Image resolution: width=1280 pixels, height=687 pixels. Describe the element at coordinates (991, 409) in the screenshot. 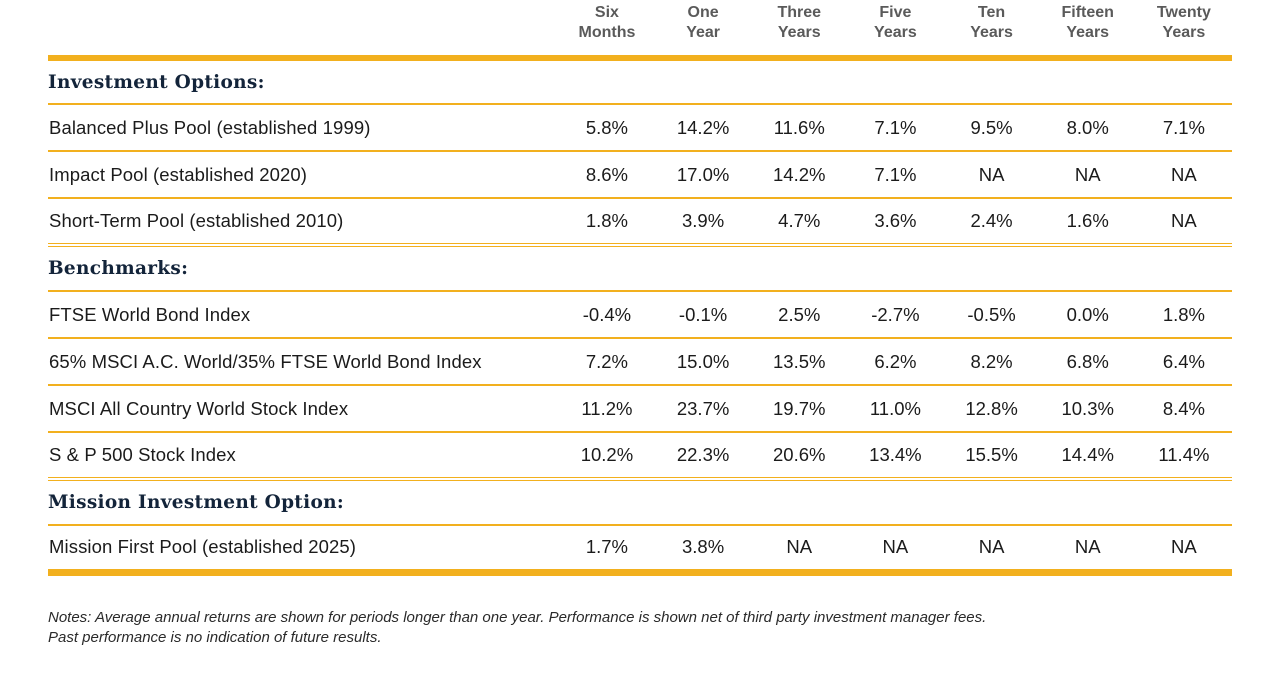

I see `cell-value: 12.8%` at that location.